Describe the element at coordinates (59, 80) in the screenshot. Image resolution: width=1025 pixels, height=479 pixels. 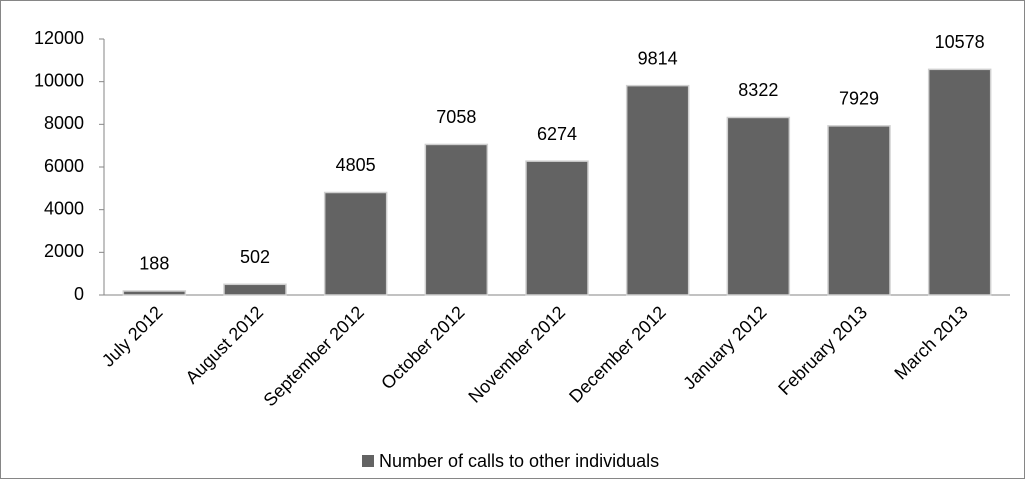
I see `y-tick-label: 10000` at that location.